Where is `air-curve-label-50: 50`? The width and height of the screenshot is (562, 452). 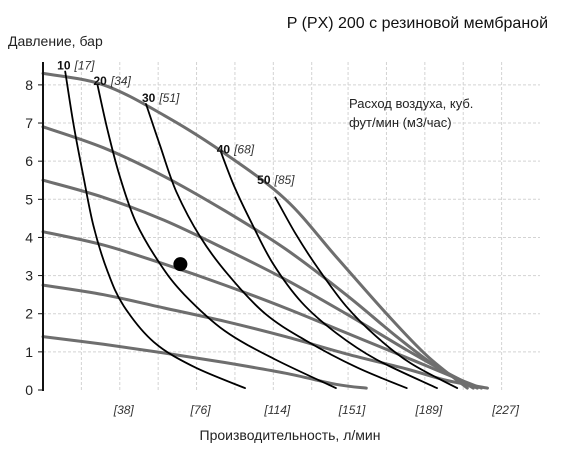
air-curve-label-50: 50 is located at coordinates (264, 180).